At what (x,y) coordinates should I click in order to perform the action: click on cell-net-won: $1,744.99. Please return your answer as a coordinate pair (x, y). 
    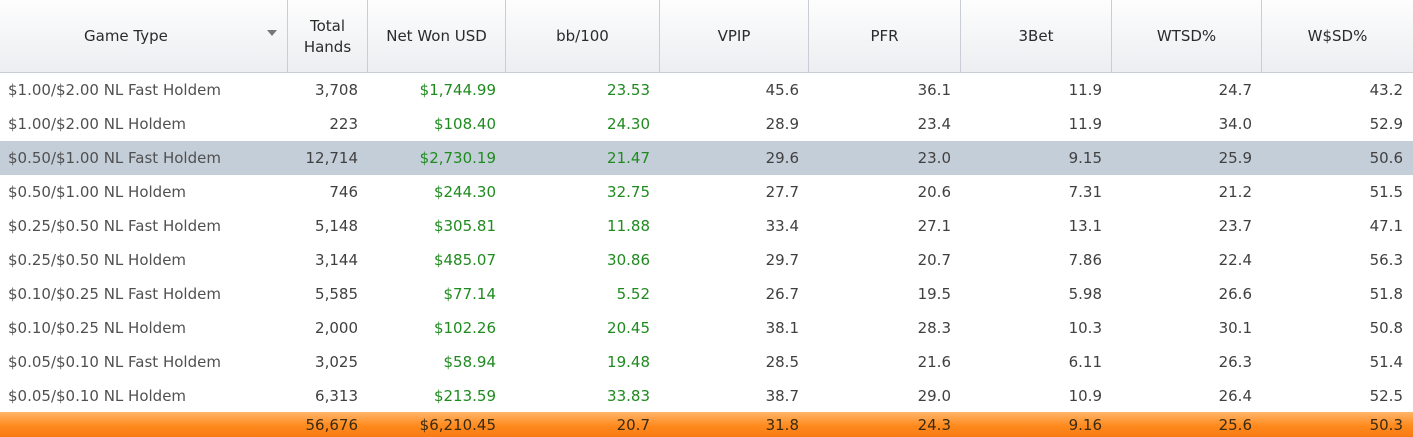
    Looking at the image, I should click on (457, 90).